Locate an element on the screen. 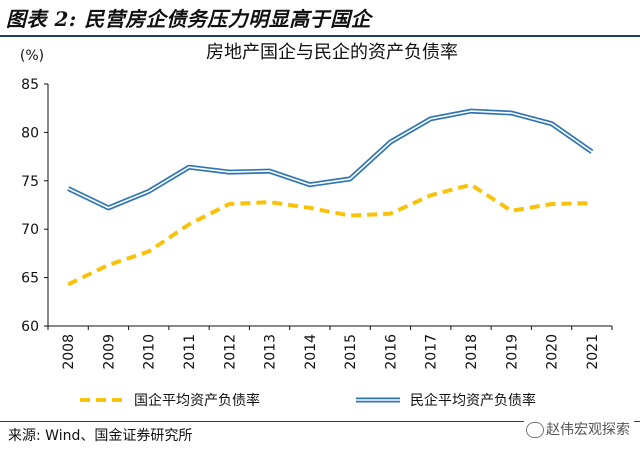  legend-label-soe: 国企平均资产负债率 is located at coordinates (197, 400).